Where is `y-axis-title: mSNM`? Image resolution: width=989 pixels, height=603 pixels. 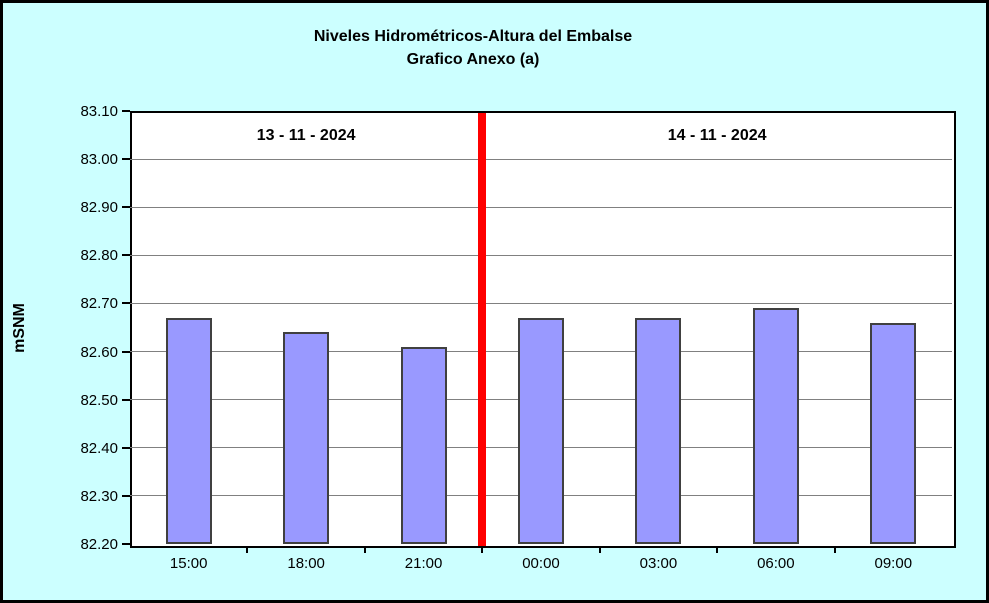
y-axis-title: mSNM is located at coordinates (20, 327).